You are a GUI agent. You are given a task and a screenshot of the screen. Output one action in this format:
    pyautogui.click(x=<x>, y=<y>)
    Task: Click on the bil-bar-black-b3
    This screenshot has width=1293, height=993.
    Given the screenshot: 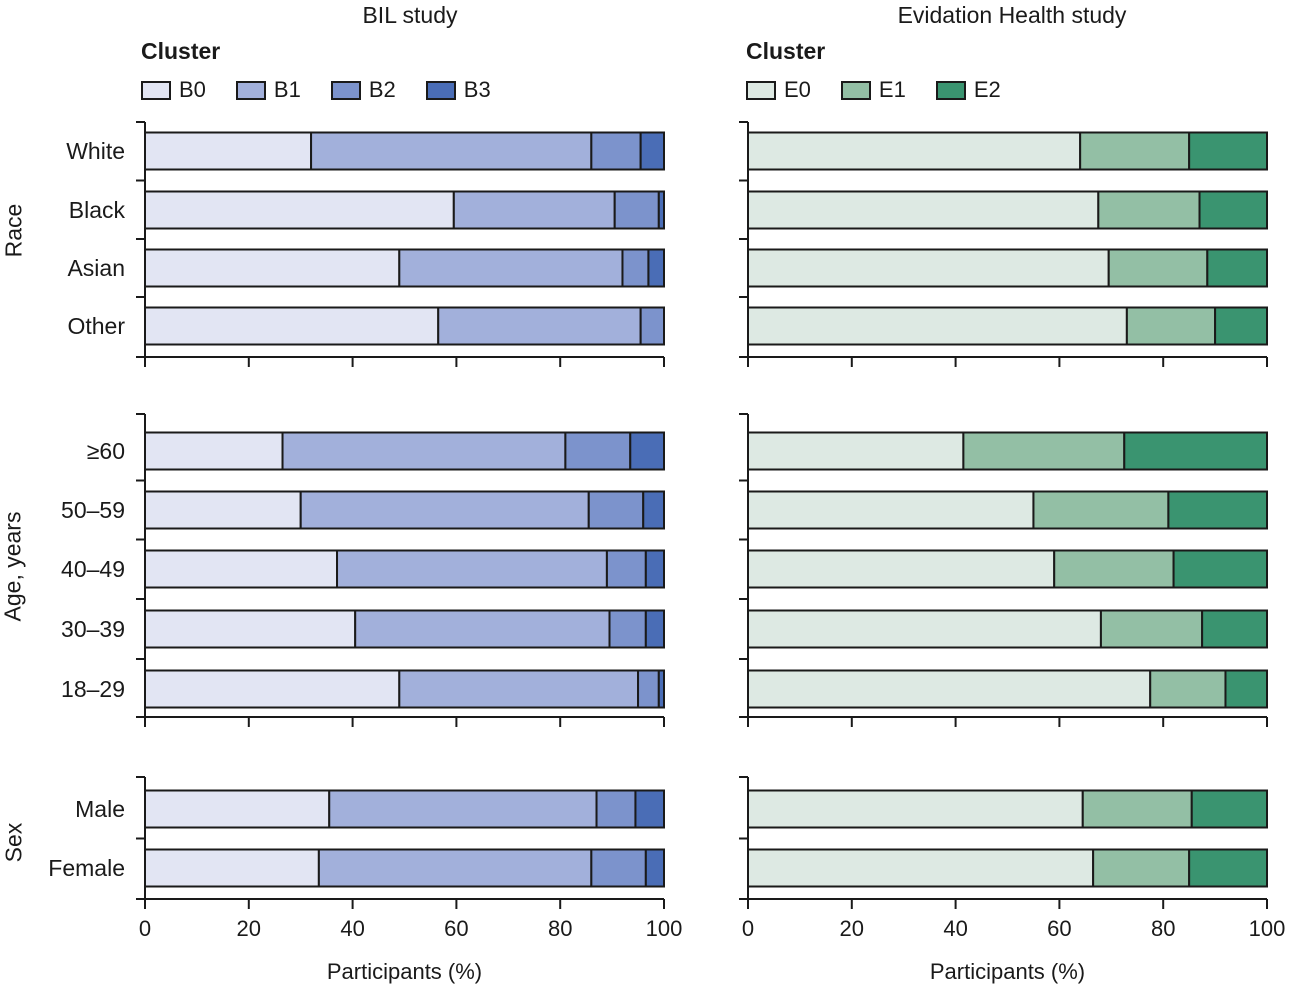 What is the action you would take?
    pyautogui.click(x=661, y=210)
    